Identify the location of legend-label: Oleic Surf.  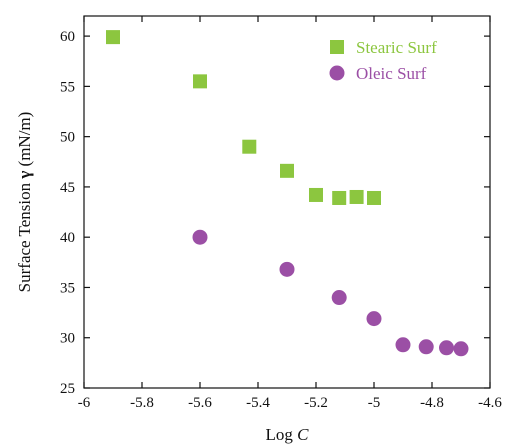
(391, 73).